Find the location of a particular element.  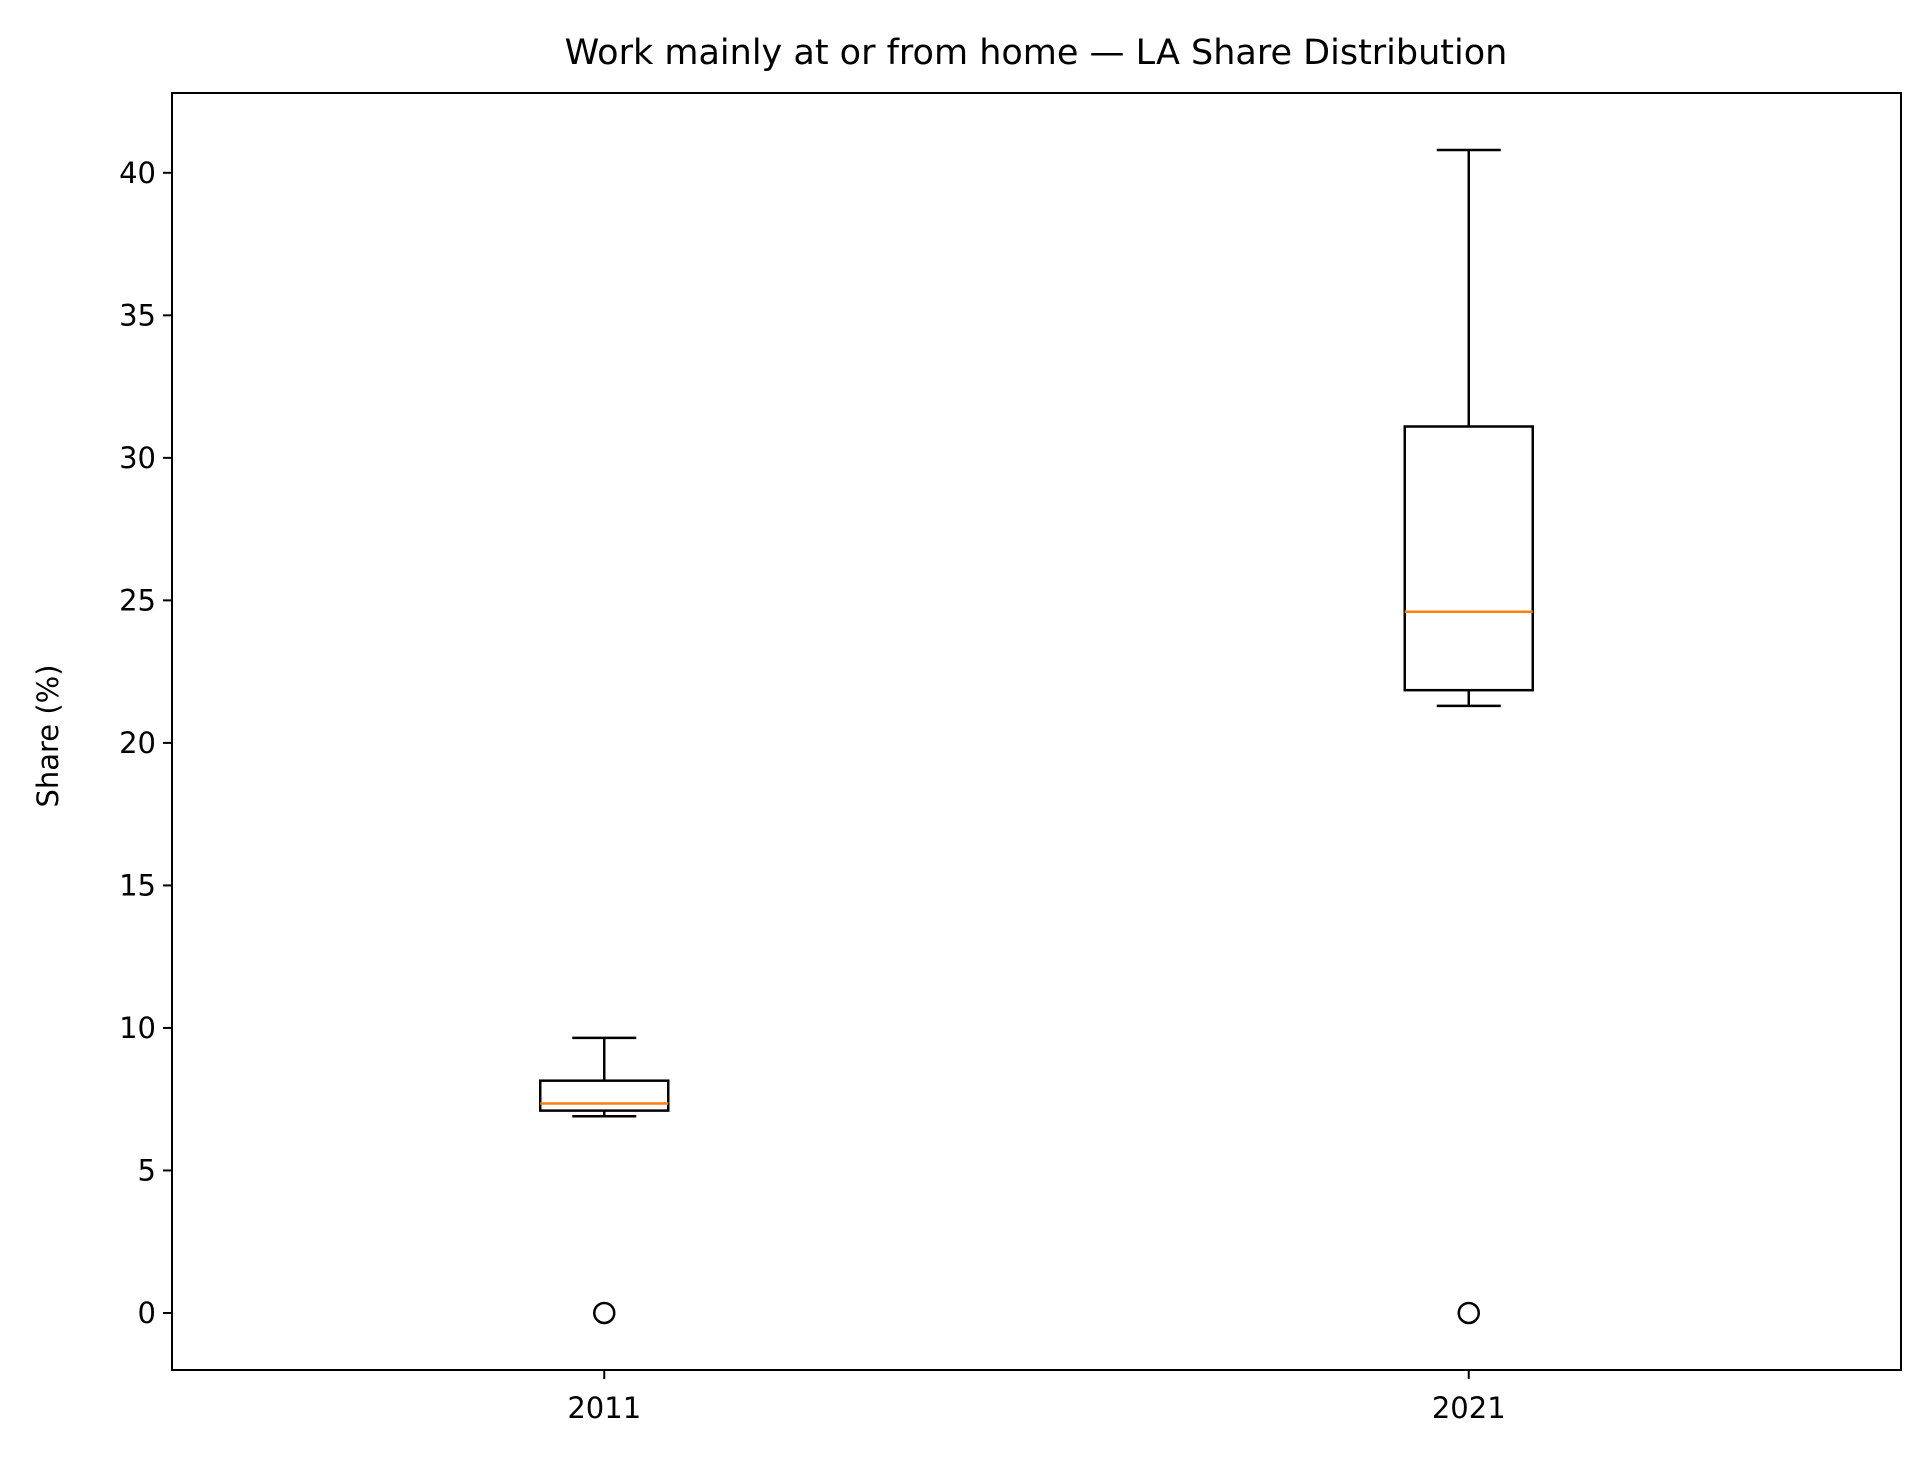

y-tick-label: 30 is located at coordinates (137, 458).